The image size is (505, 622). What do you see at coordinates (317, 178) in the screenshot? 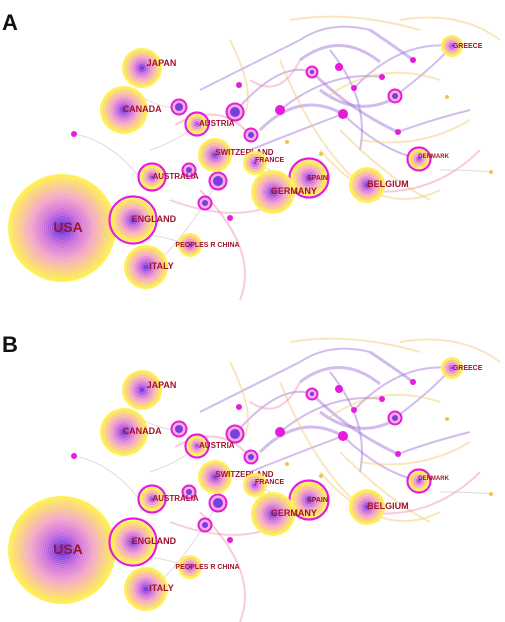
I see `country-label-spain: SPAIN` at bounding box center [317, 178].